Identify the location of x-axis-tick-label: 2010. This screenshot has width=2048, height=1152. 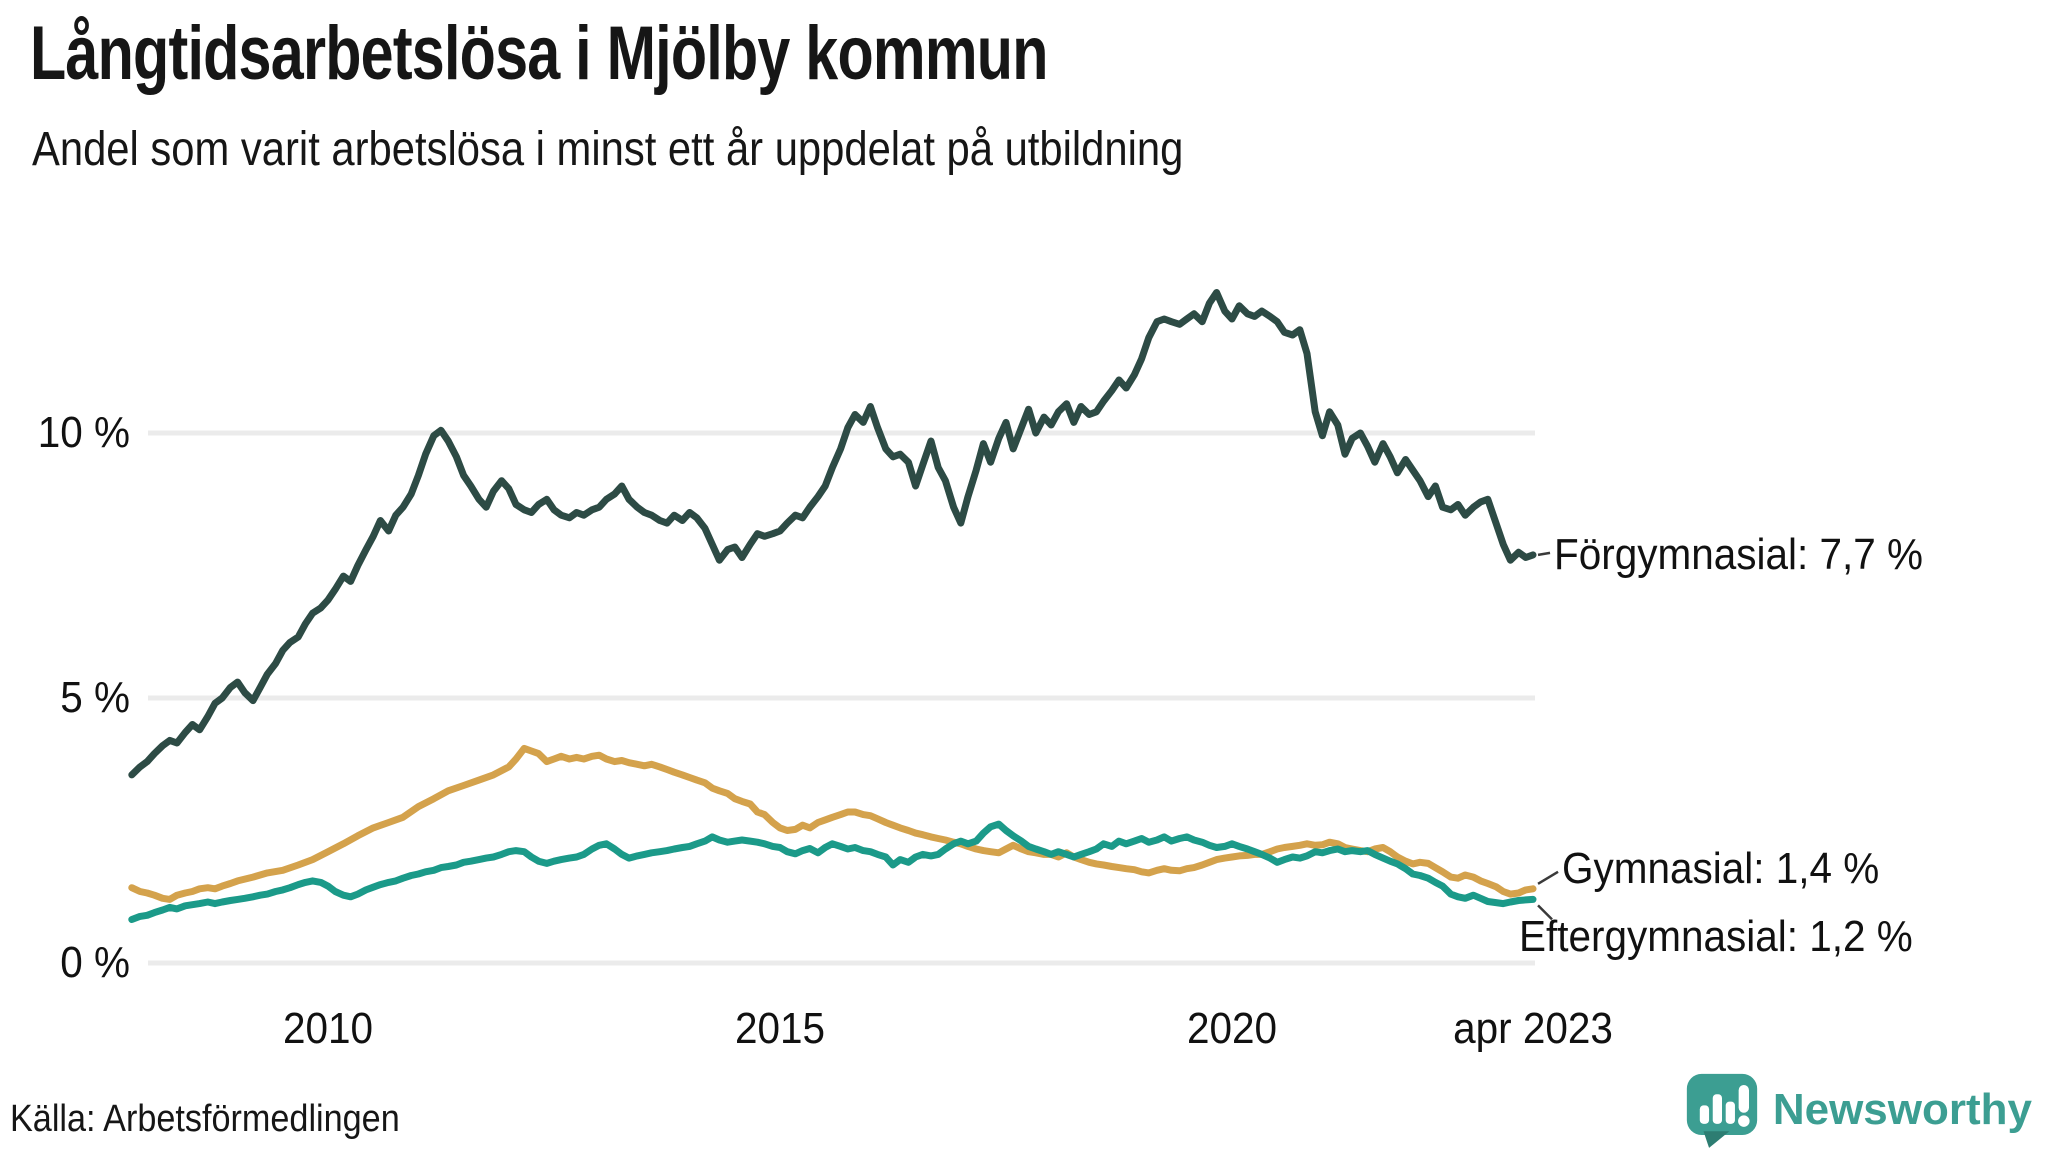
(328, 1028).